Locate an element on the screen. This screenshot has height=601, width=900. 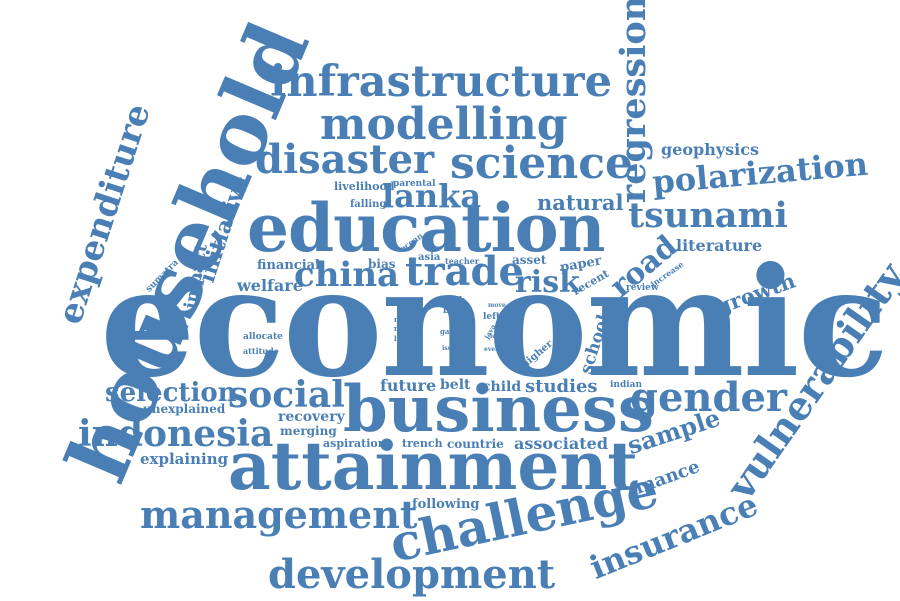
word-recovery: recovery is located at coordinates (311, 417).